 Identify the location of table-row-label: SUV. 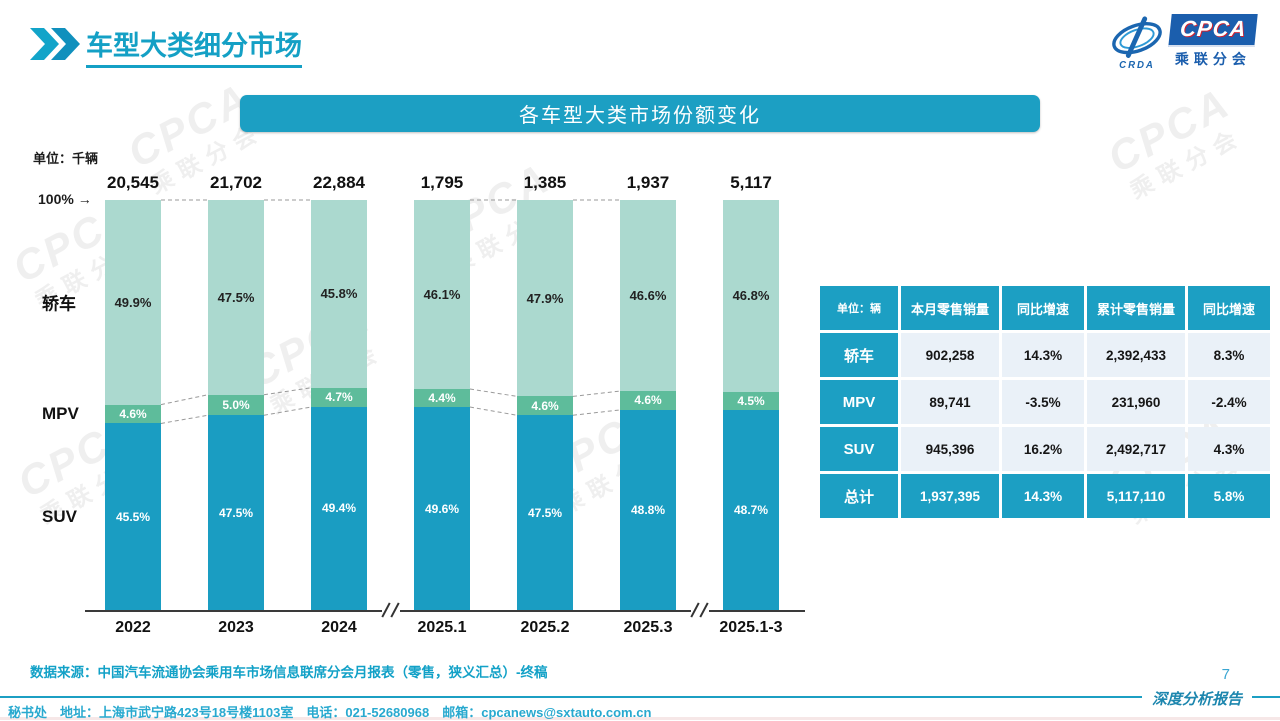
(859, 449).